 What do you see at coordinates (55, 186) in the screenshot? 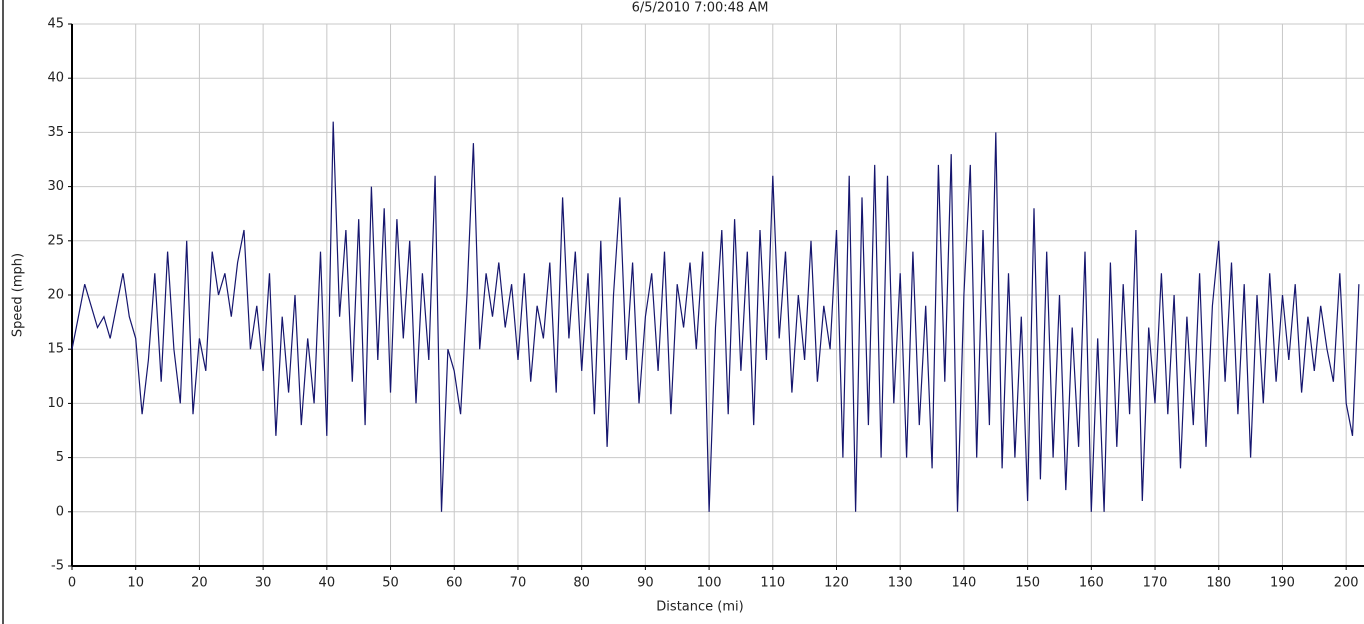
I see `y-tick-label: 30` at bounding box center [55, 186].